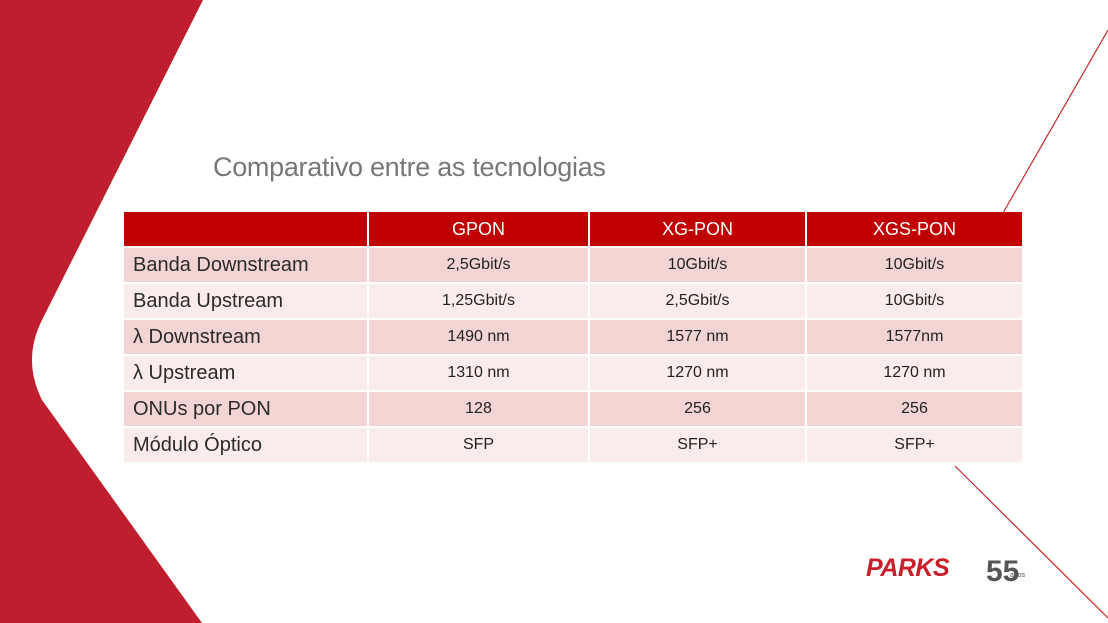 This screenshot has height=623, width=1108. I want to click on row-label: Módulo Óptico, so click(246, 444).